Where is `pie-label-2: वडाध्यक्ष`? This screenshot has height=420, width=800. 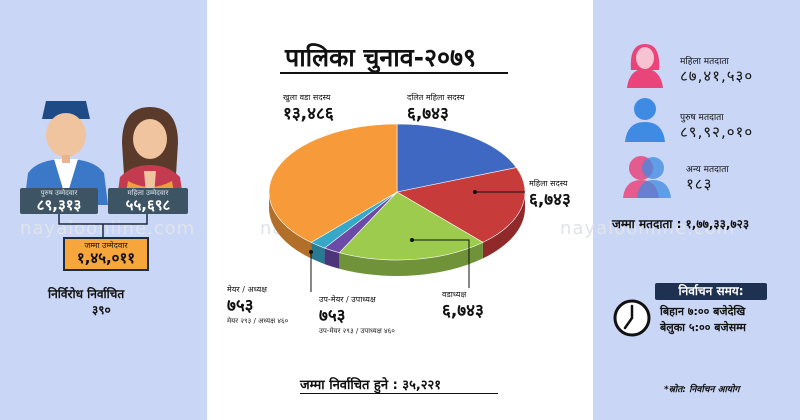 pie-label-2: वडाध्यक्ष is located at coordinates (454, 294).